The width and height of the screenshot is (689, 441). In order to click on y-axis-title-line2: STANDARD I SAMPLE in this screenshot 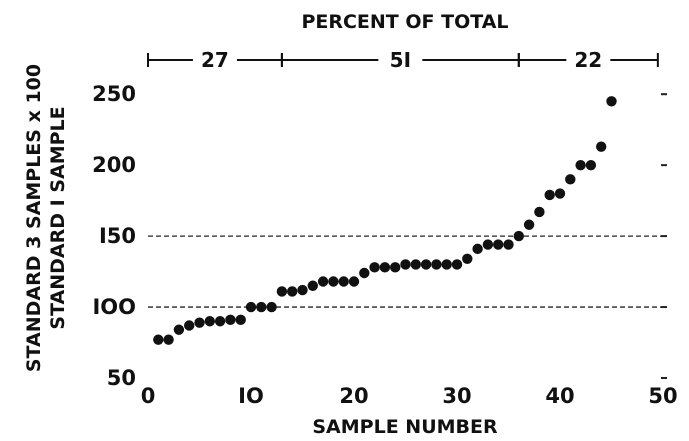, I will do `click(58, 217)`.